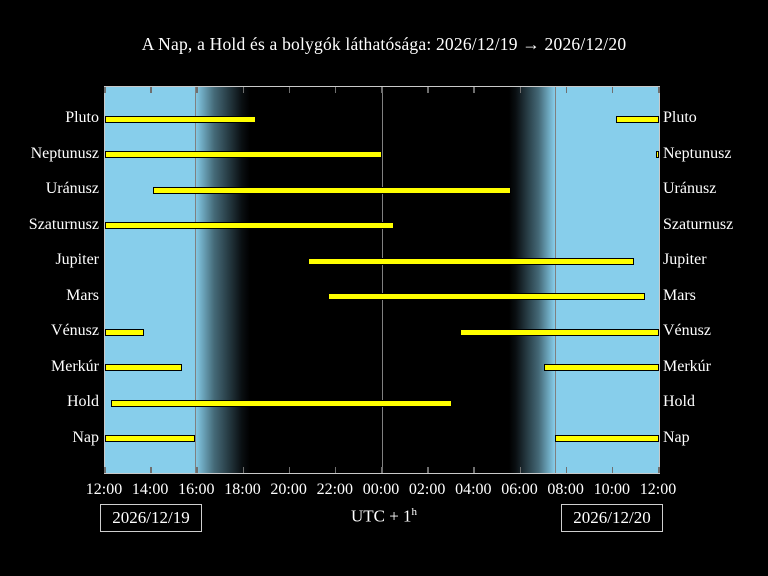  What do you see at coordinates (281, 403) in the screenshot?
I see `visibility-bar-hold` at bounding box center [281, 403].